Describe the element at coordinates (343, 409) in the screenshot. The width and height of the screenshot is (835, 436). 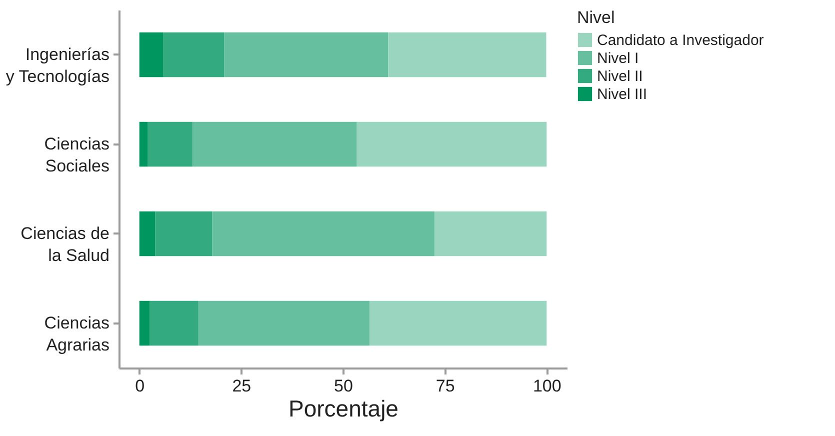
I see `x-axis-title: Porcentaje` at that location.